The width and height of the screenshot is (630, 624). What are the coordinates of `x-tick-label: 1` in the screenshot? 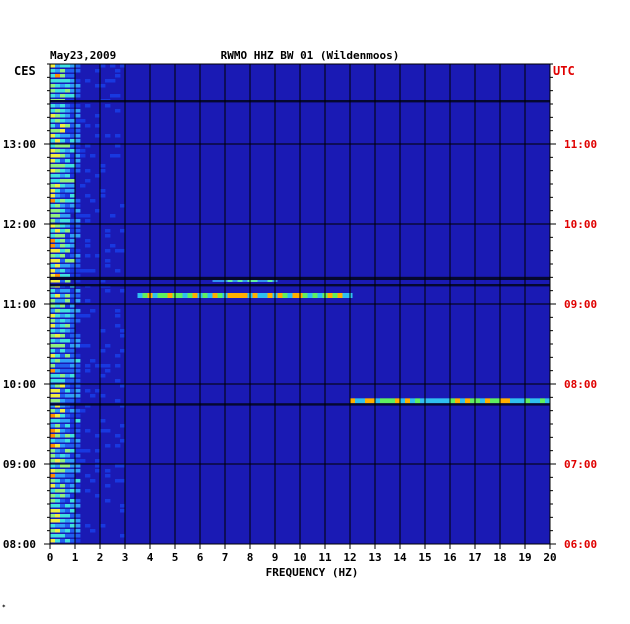 It's located at (75, 557).